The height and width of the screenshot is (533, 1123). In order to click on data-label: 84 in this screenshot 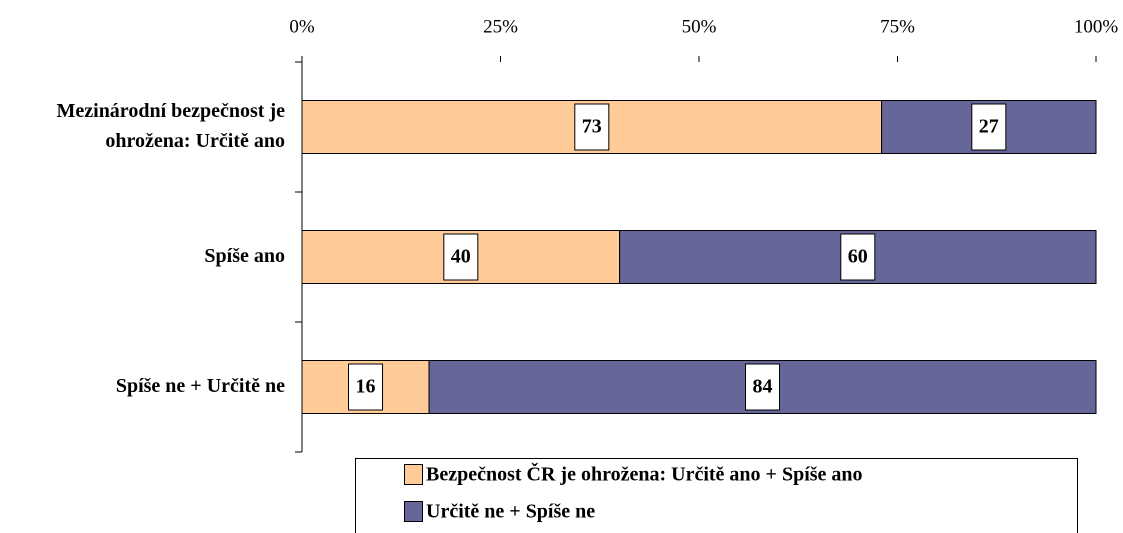, I will do `click(763, 387)`.